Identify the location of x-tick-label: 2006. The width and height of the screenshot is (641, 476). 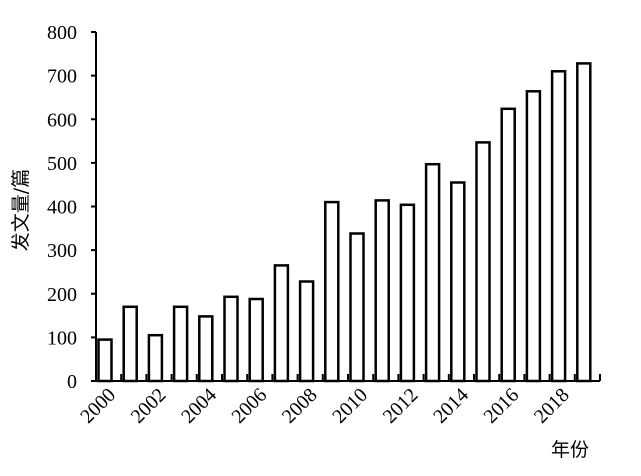
(249, 406).